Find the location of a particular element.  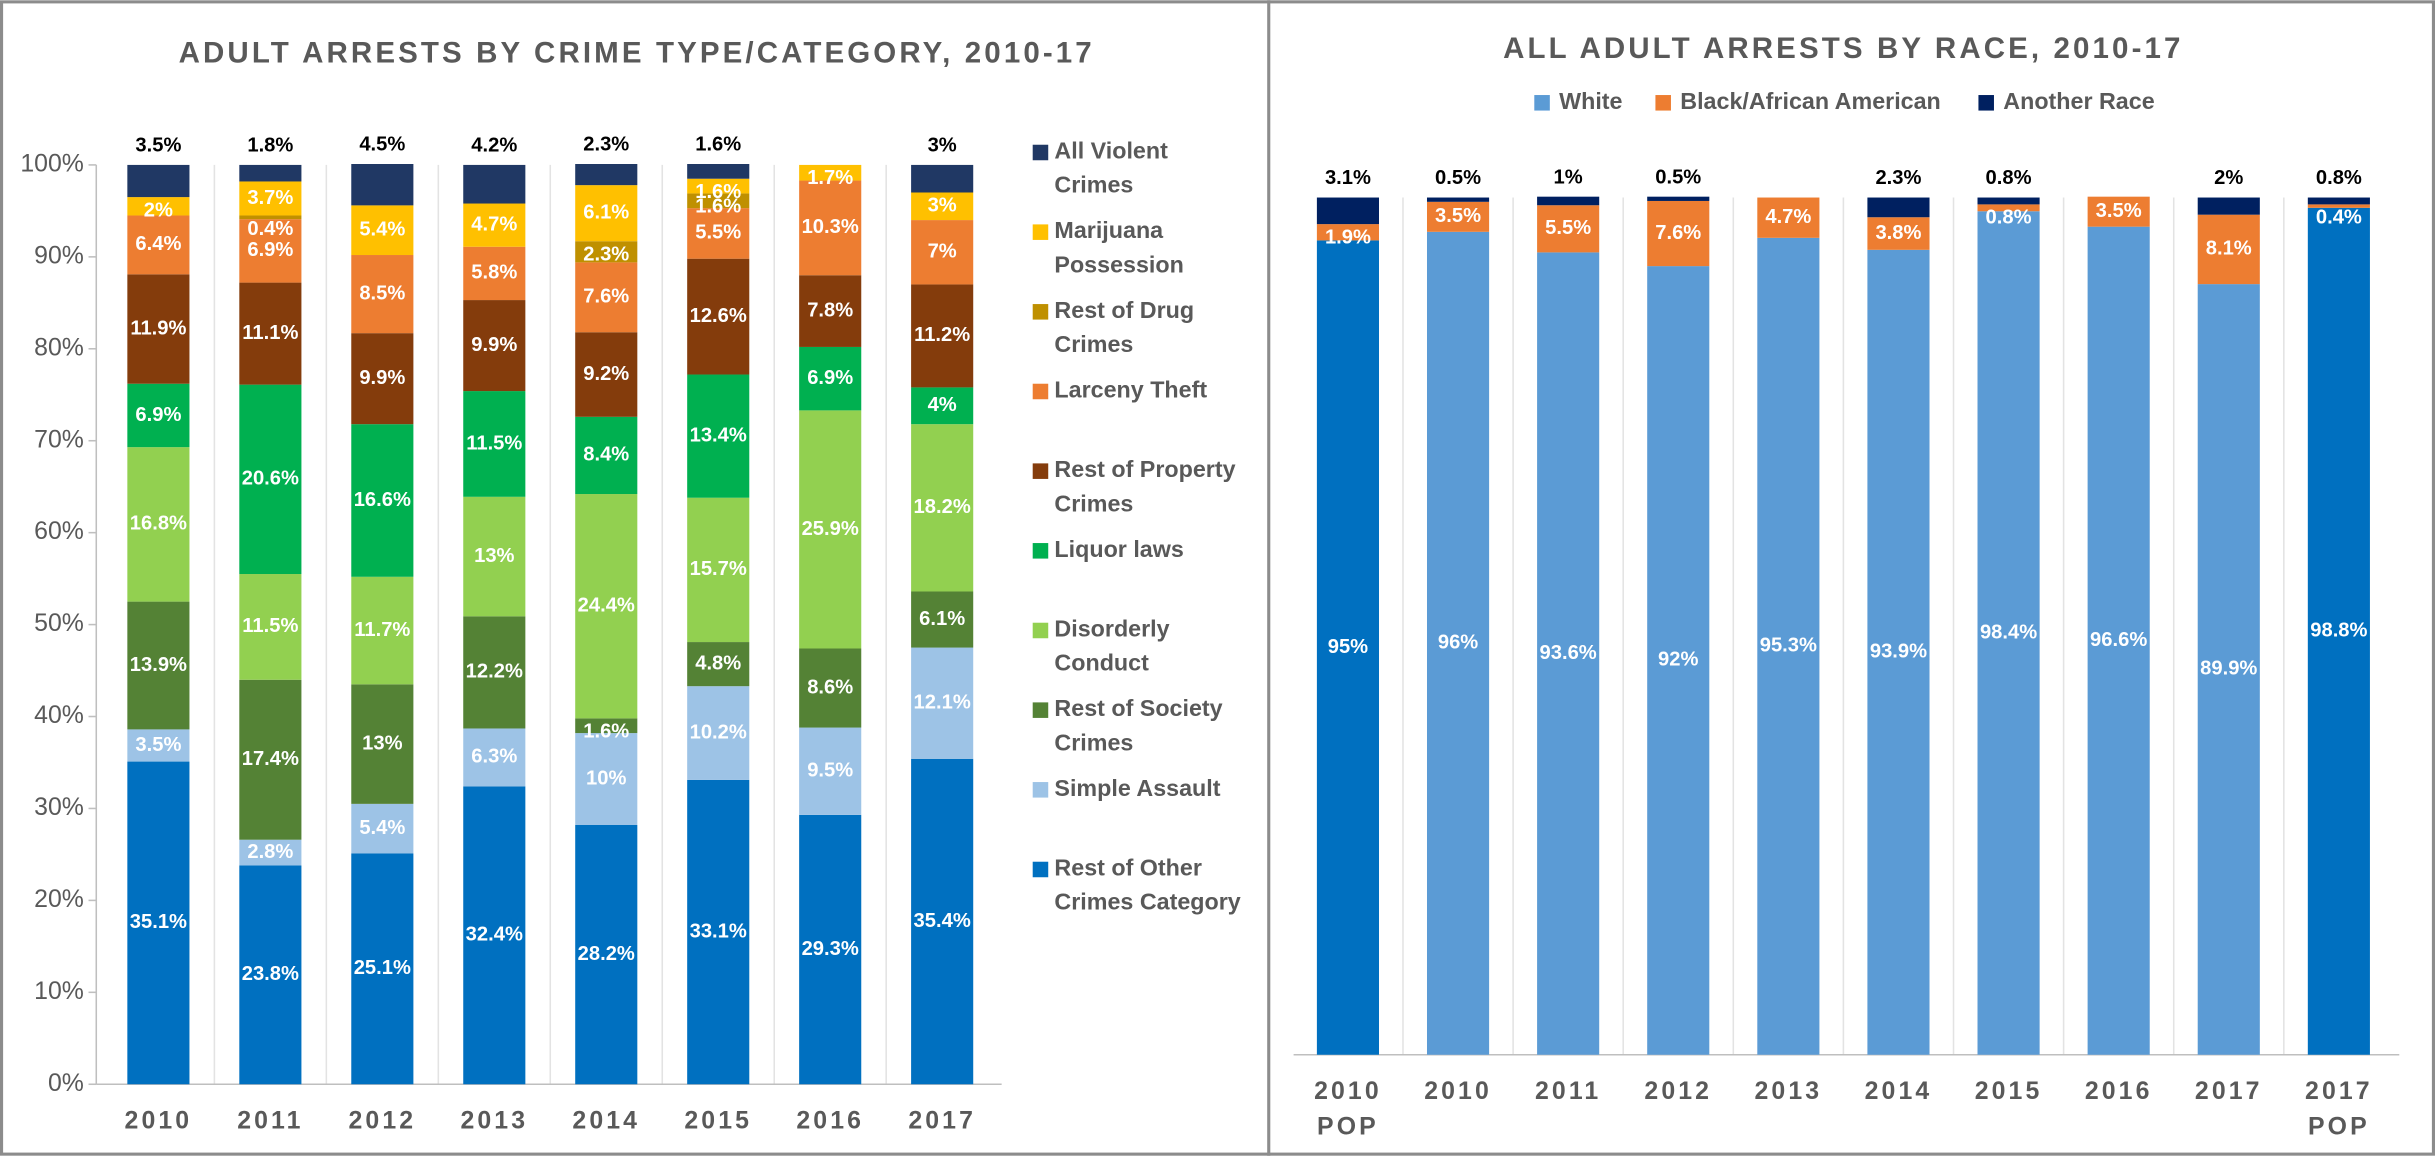

y-tick-label: 60% is located at coordinates (59, 531).